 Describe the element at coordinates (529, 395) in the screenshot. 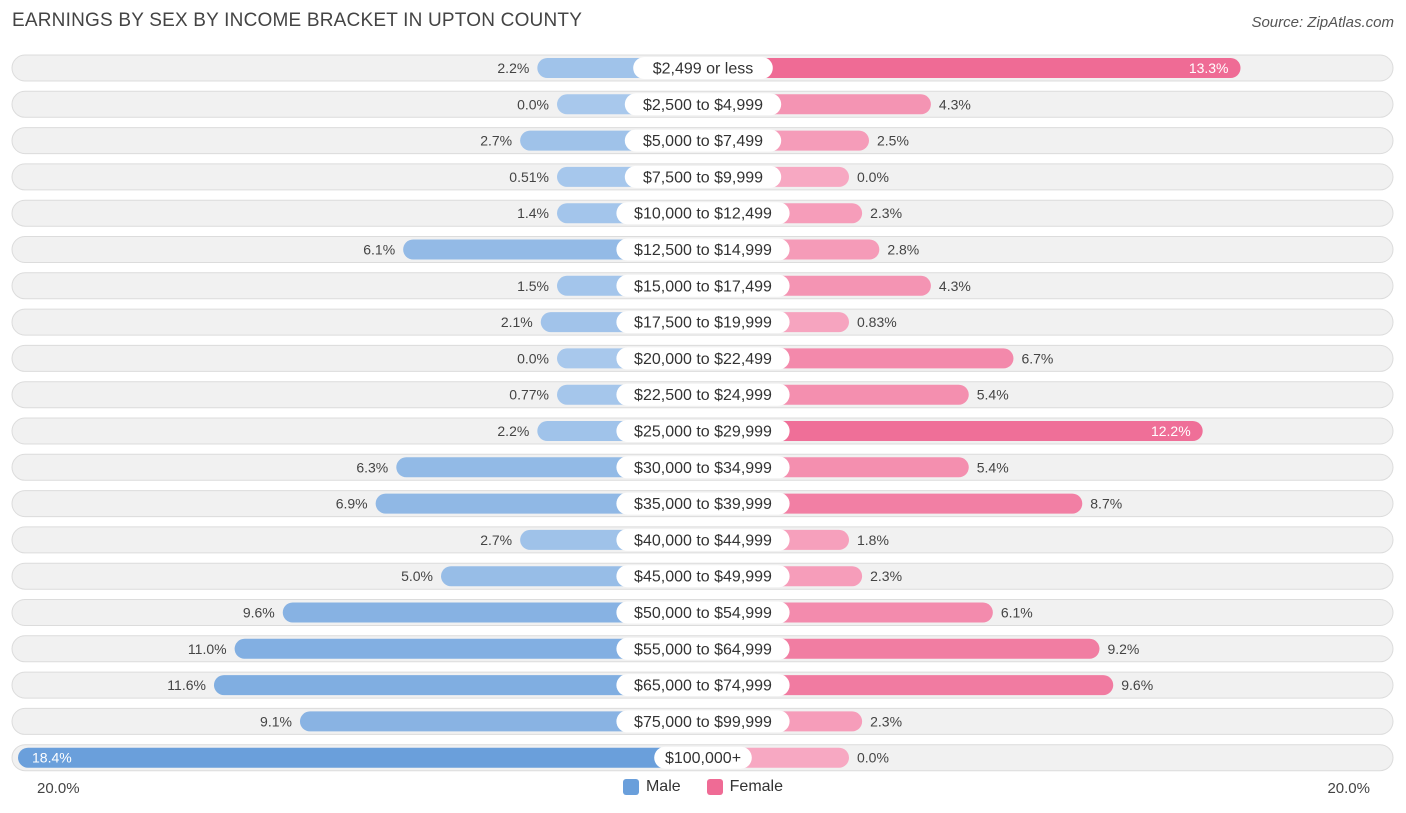

I see `male-value-label: 0.77%` at that location.